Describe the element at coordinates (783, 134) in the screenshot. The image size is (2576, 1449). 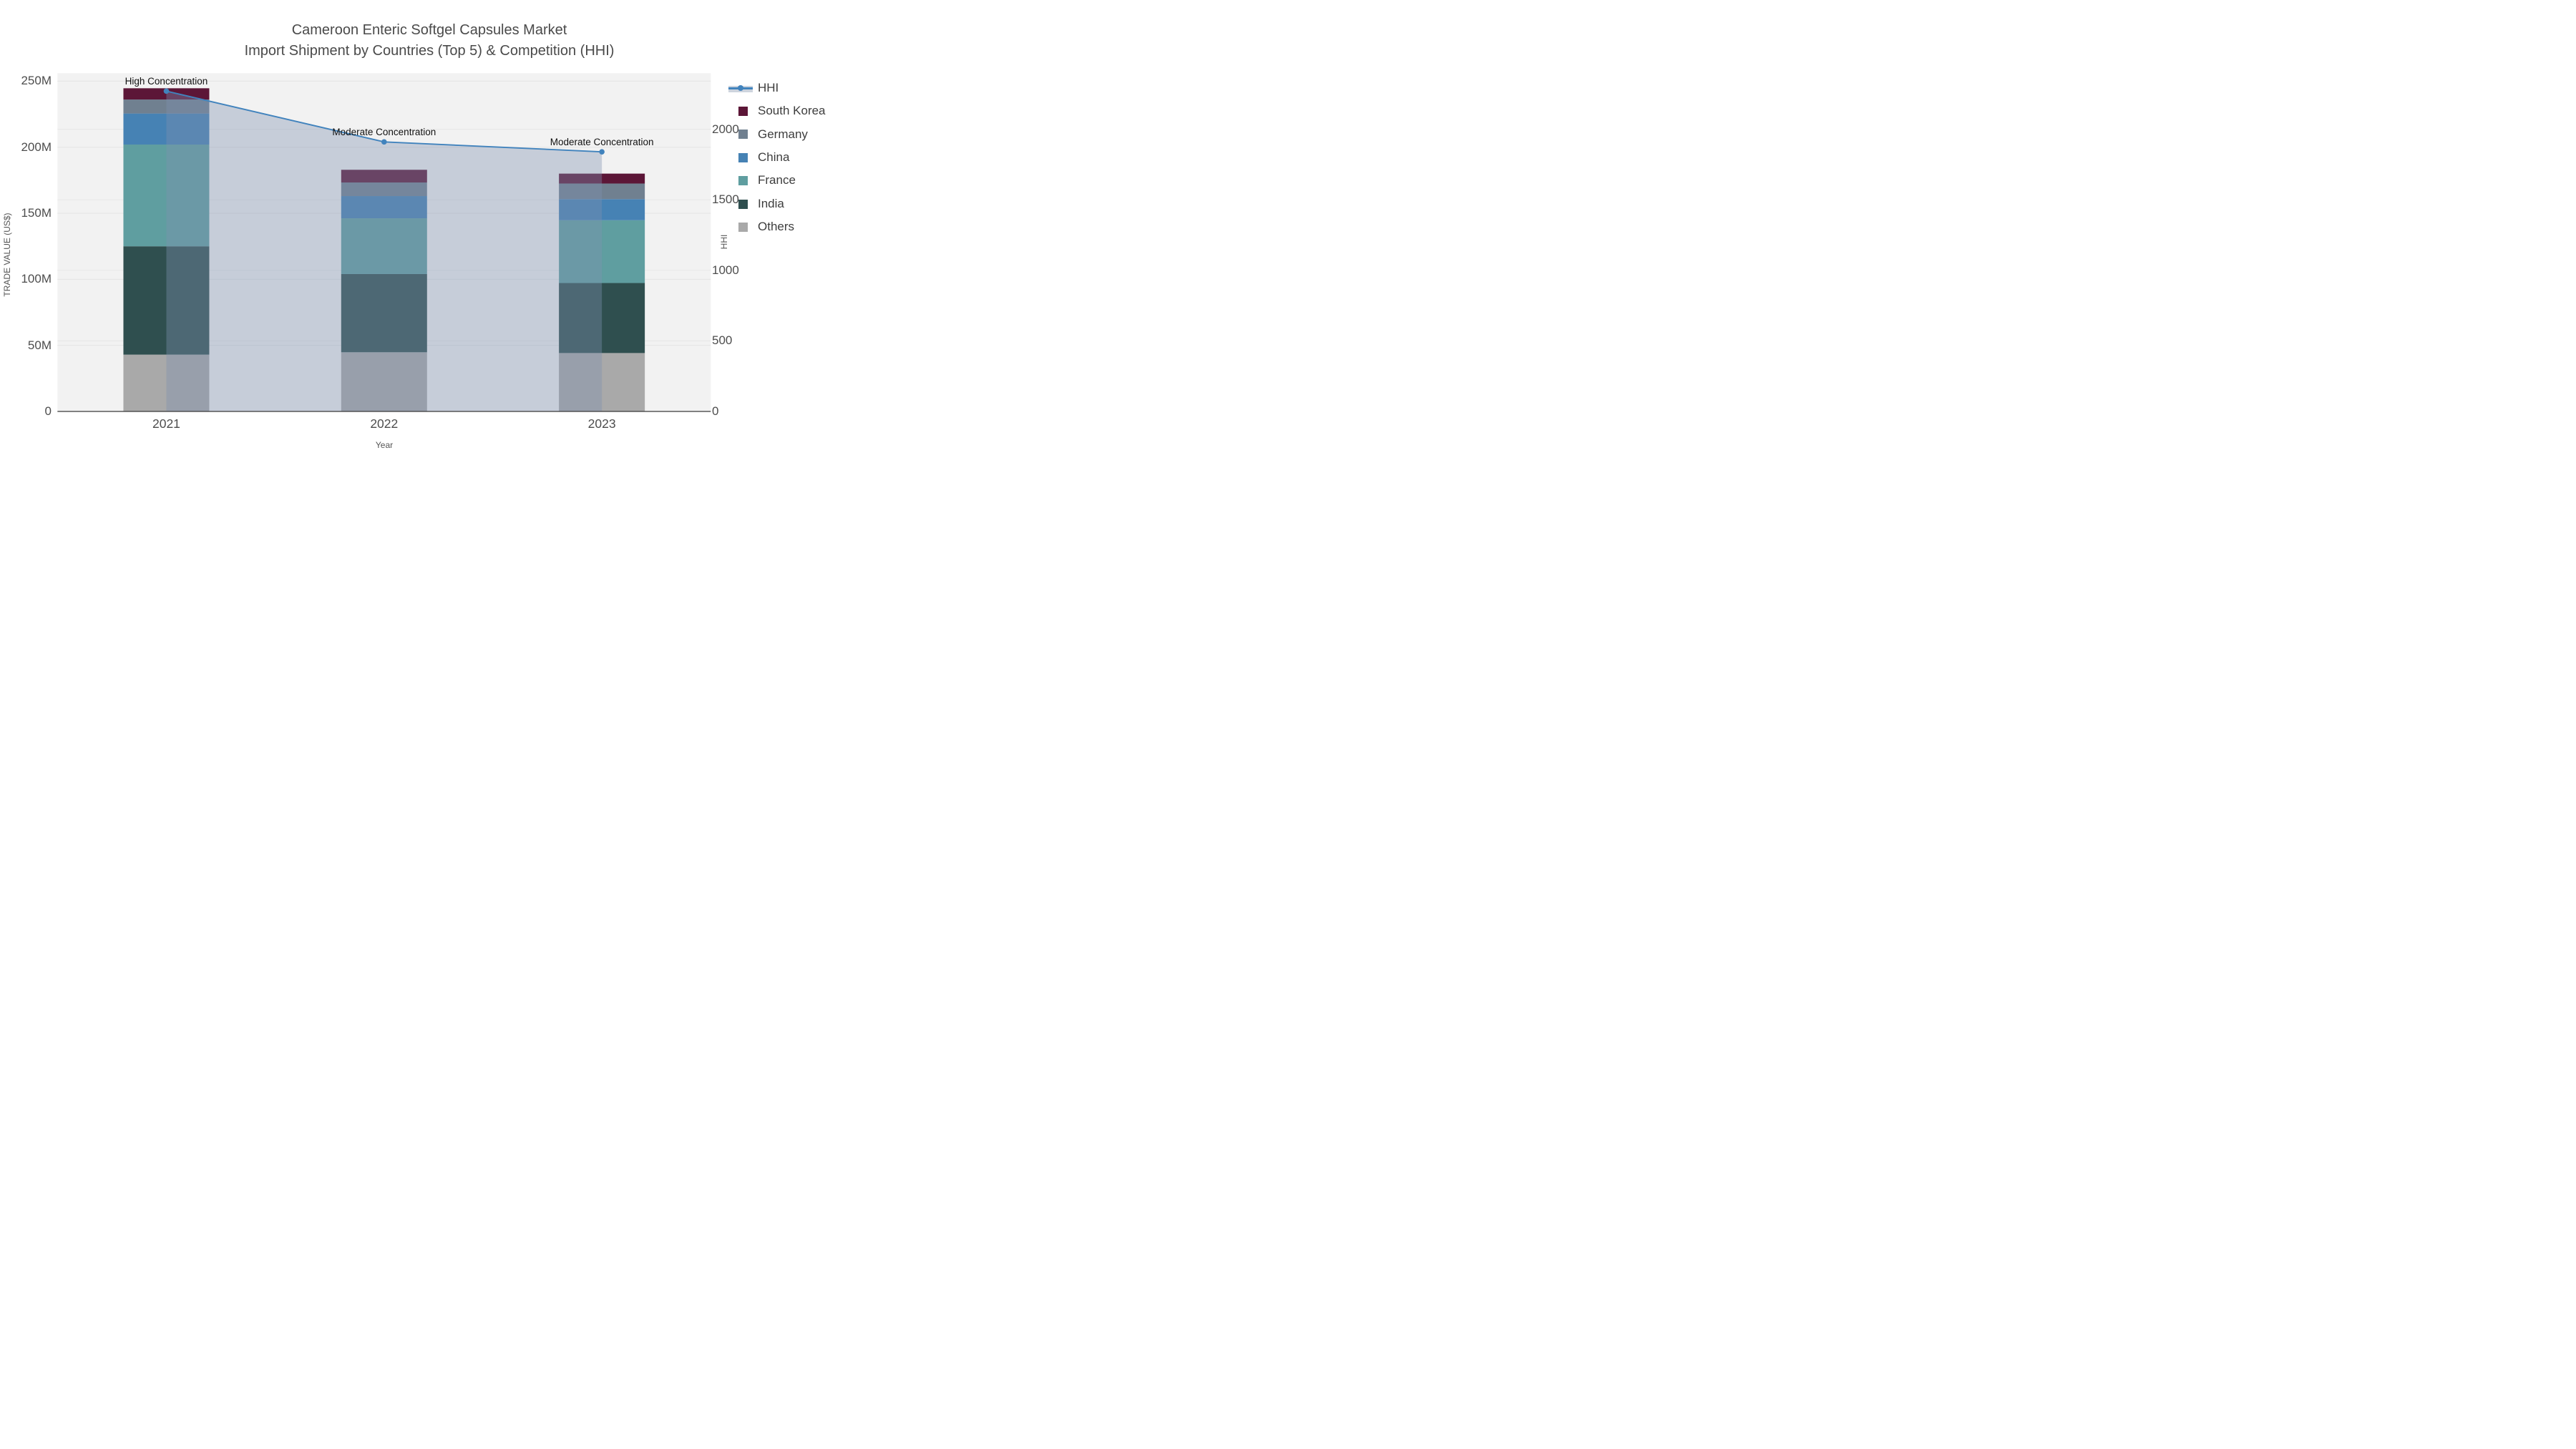
I see `legend-label: Germany` at that location.